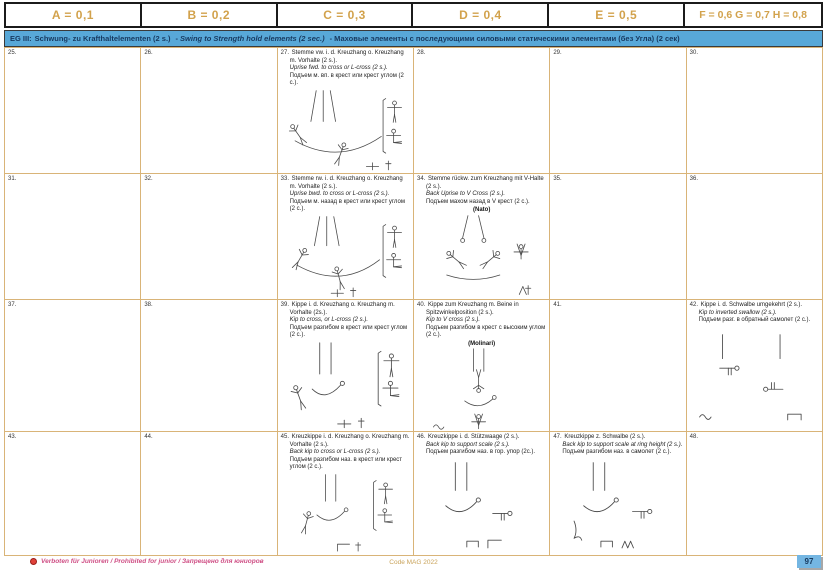 This screenshot has width=827, height=572. Describe the element at coordinates (284, 437) in the screenshot. I see `element-number: 45.` at that location.